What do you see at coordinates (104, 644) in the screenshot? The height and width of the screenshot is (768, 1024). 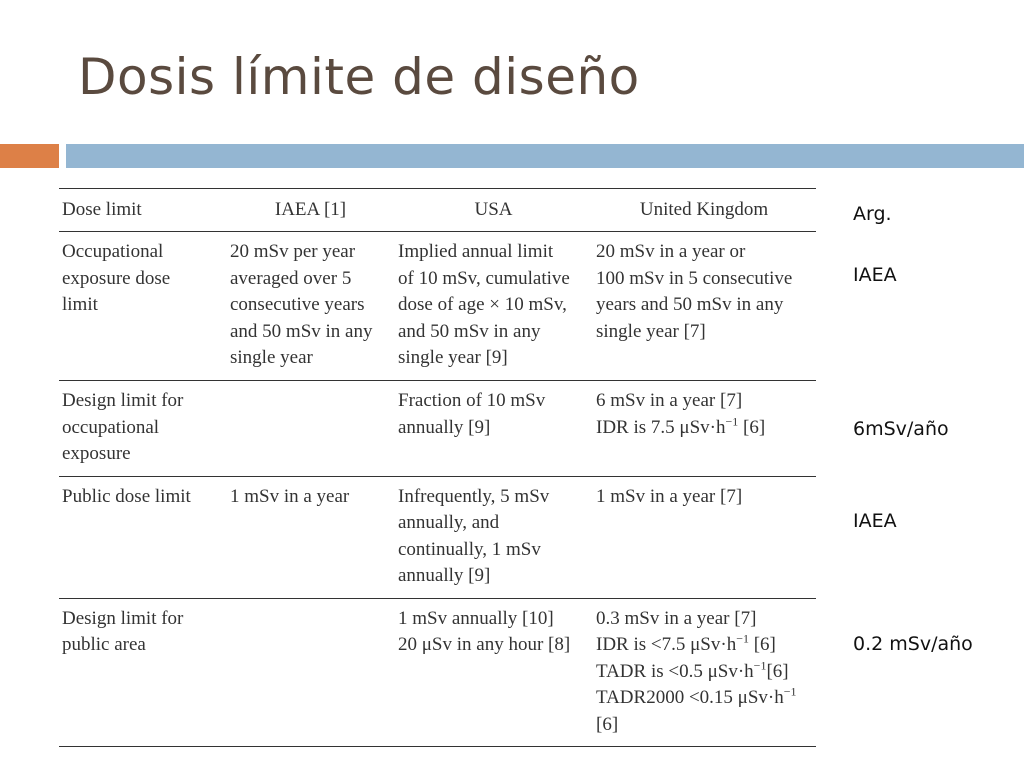 I see `cell-line: public area` at bounding box center [104, 644].